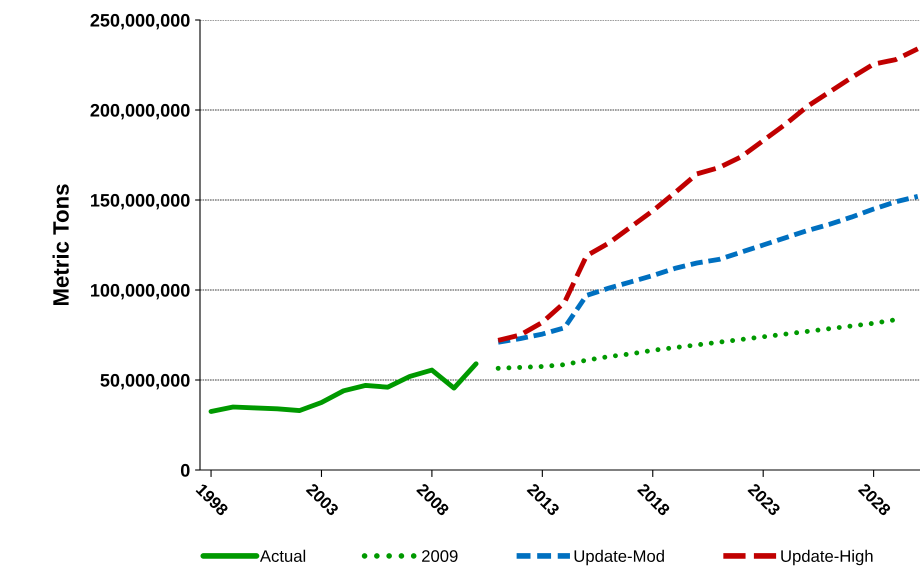 This screenshot has width=920, height=577. Describe the element at coordinates (140, 22) in the screenshot. I see `y-tick-label: 250,000,000` at that location.